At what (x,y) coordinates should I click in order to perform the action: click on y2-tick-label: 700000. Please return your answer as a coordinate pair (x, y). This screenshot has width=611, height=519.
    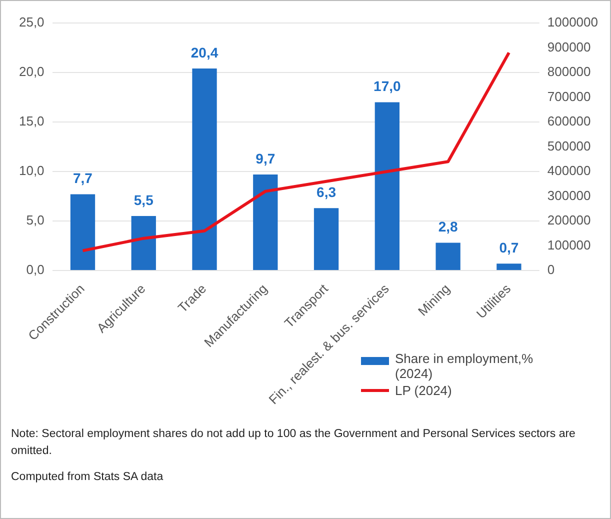
    Looking at the image, I should click on (569, 96).